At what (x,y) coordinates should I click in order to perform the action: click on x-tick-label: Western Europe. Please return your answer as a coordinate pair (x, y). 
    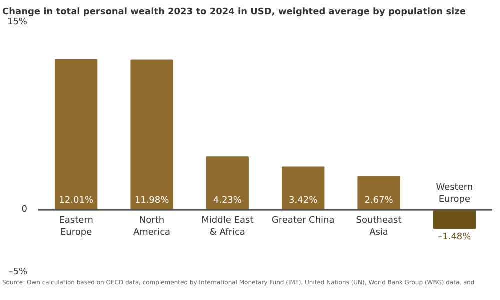
    Looking at the image, I should click on (455, 194).